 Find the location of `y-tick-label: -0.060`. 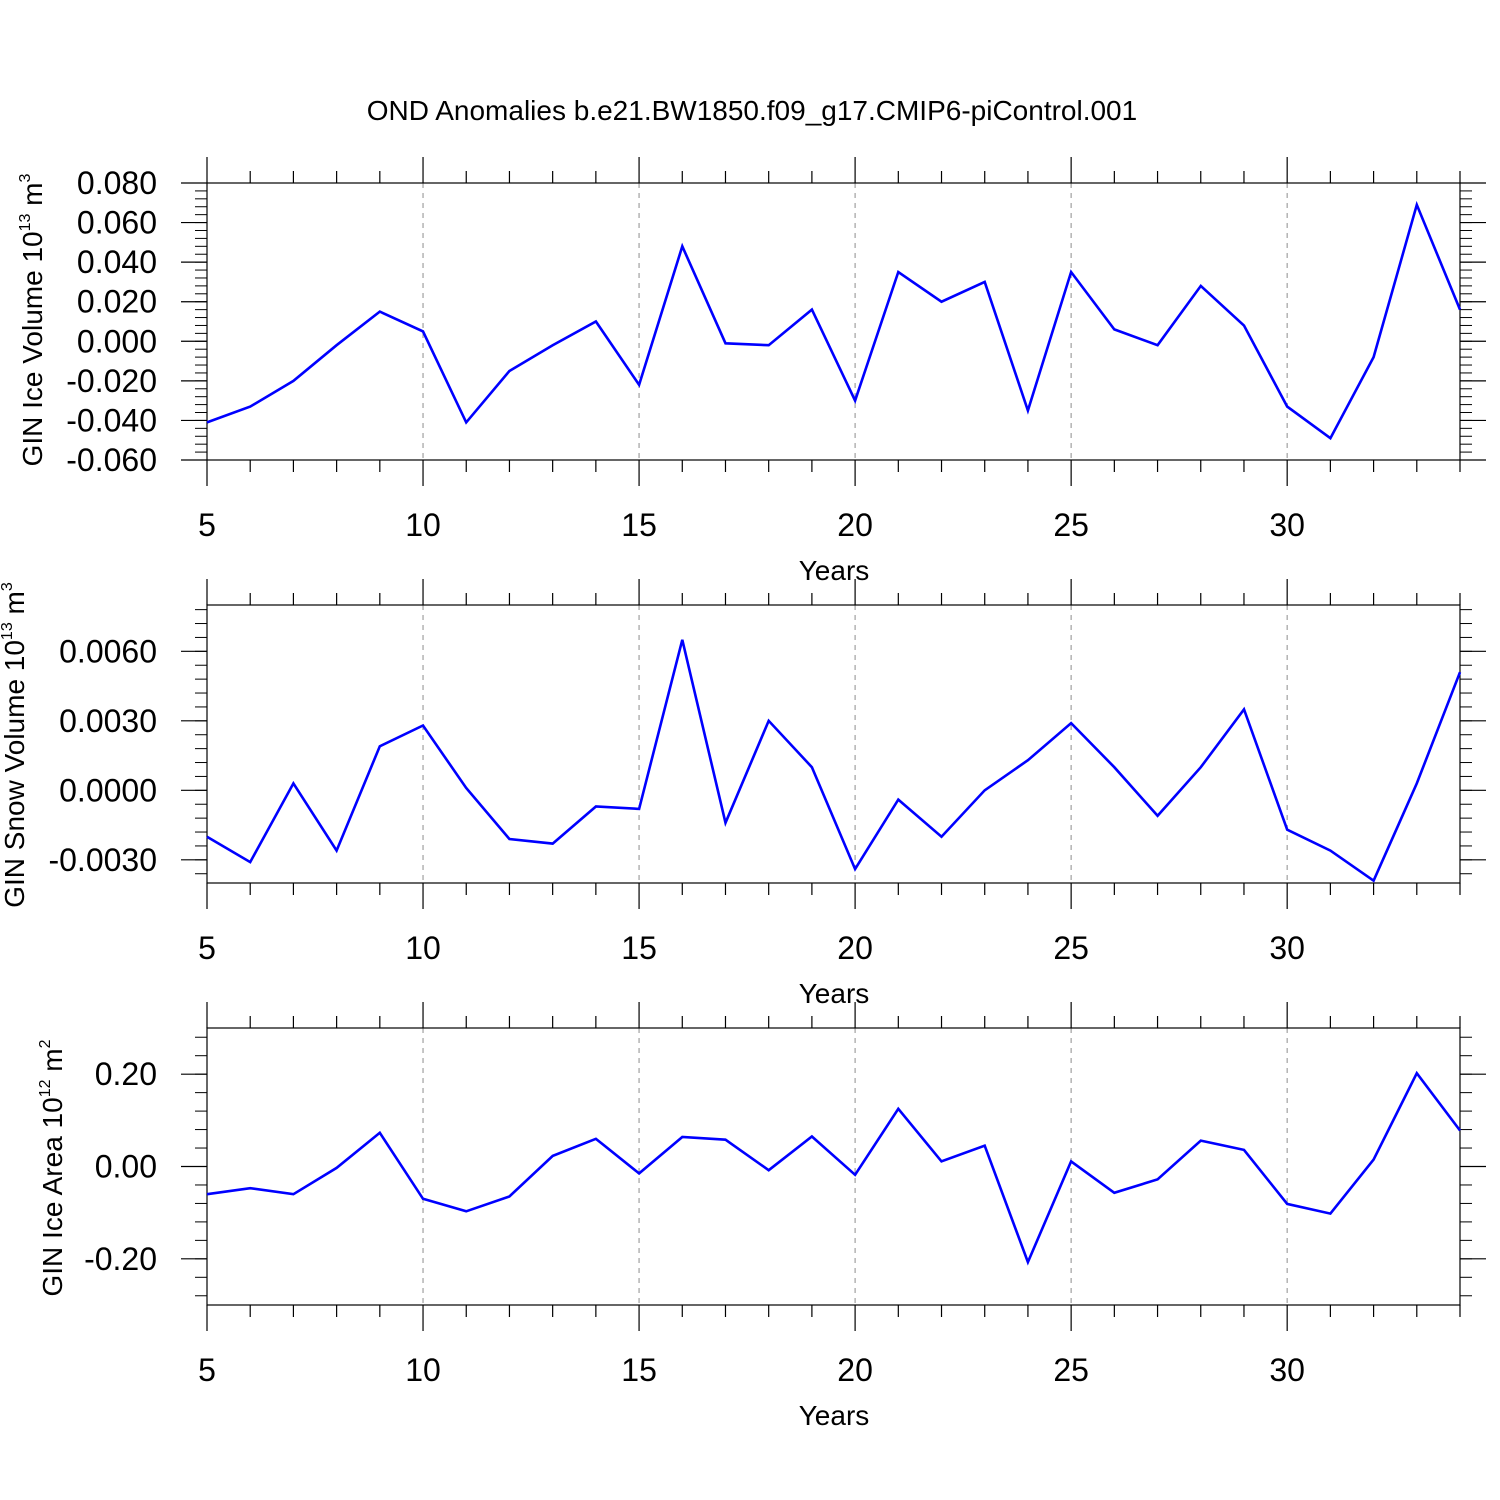

y-tick-label: -0.060 is located at coordinates (111, 460).